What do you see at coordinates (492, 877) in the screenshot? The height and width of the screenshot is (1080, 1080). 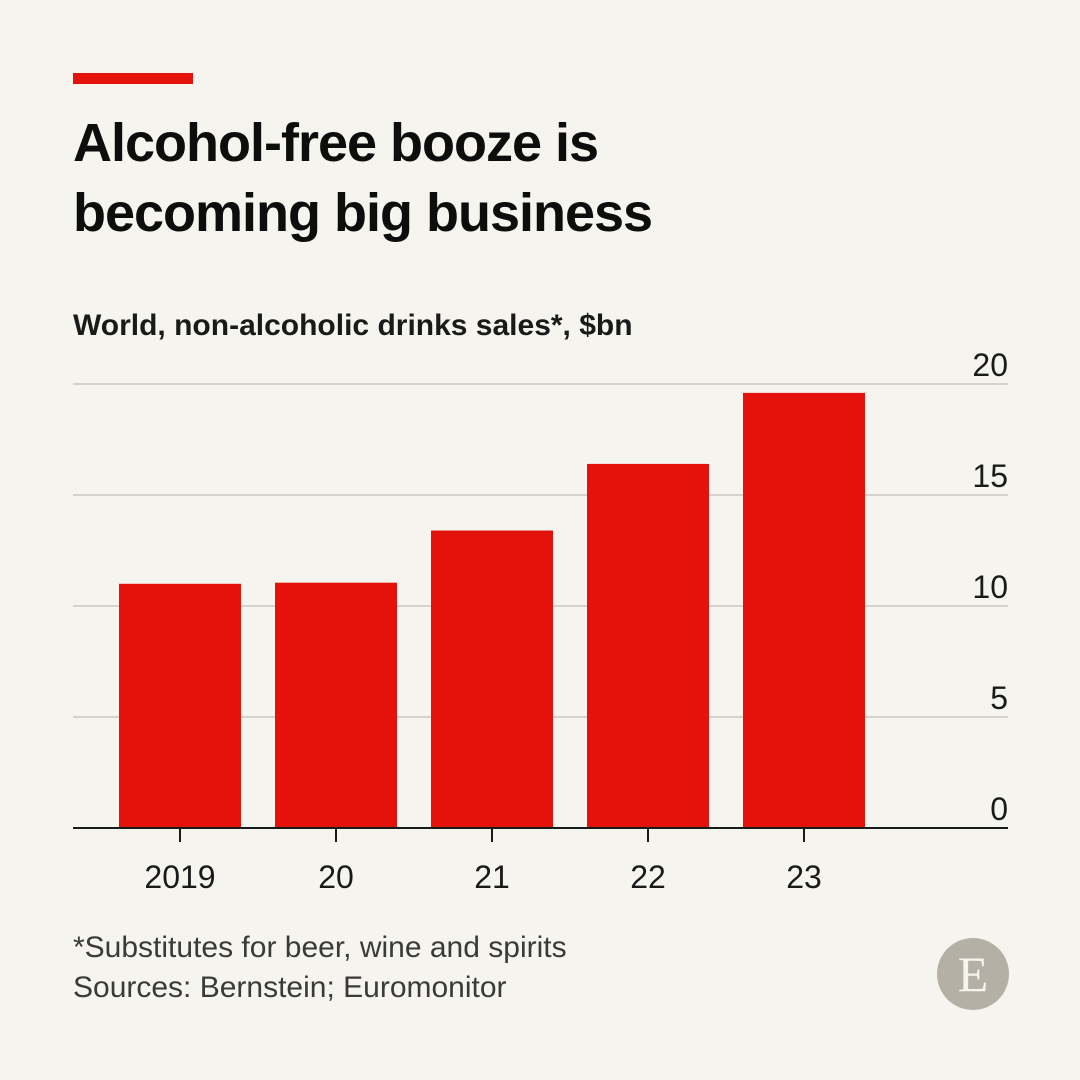 I see `x-tick-label: 21` at bounding box center [492, 877].